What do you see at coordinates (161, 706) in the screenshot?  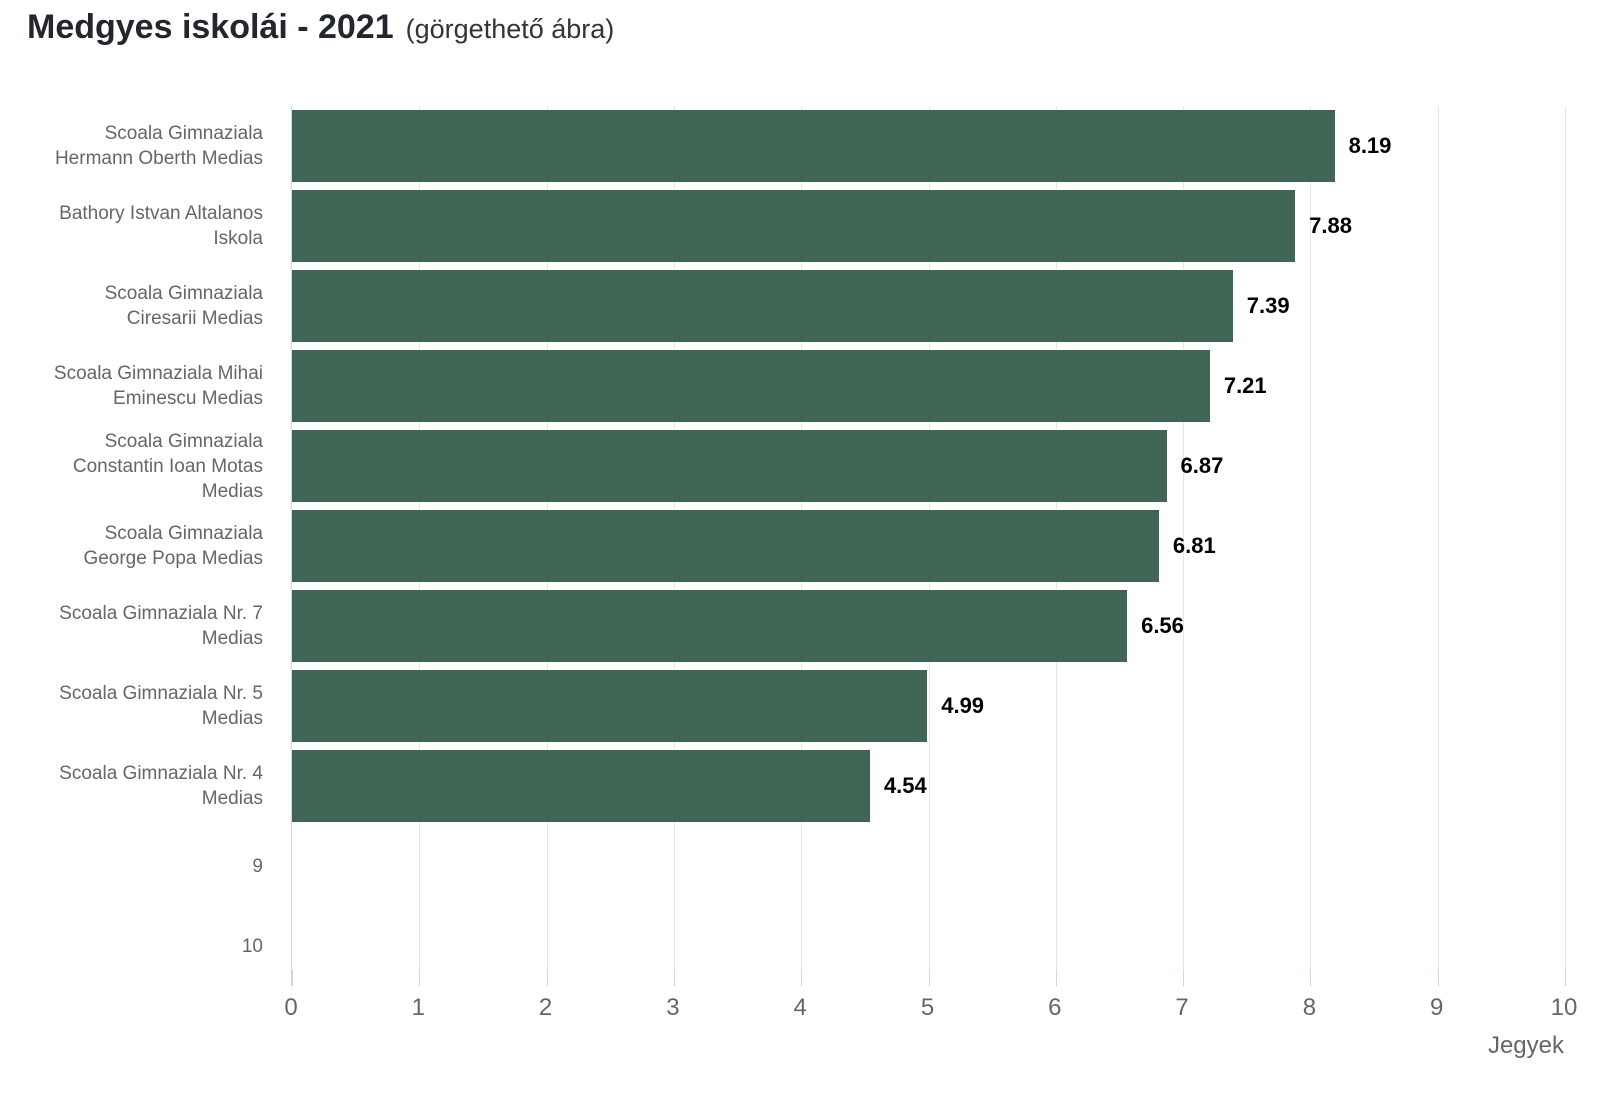 I see `category-label: Scoala Gimnaziala Nr. 5 Medias` at bounding box center [161, 706].